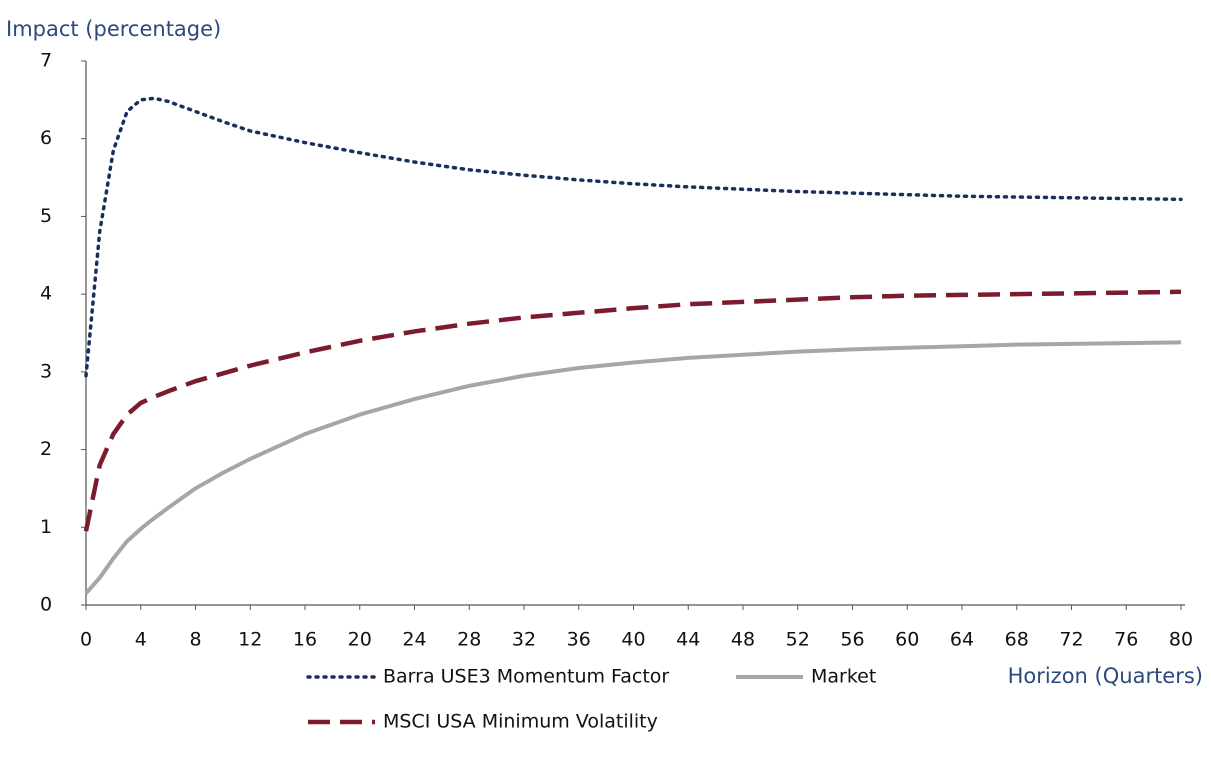 This screenshot has height=760, width=1211. Describe the element at coordinates (633, 640) in the screenshot. I see `x-tick-label: 40` at that location.